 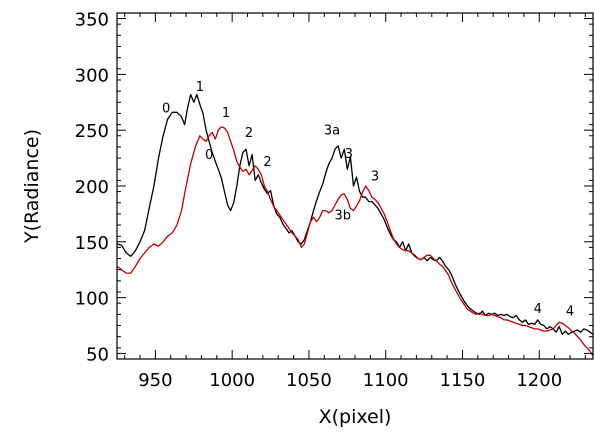 I want to click on x-tick-label: 1100, so click(x=386, y=380).